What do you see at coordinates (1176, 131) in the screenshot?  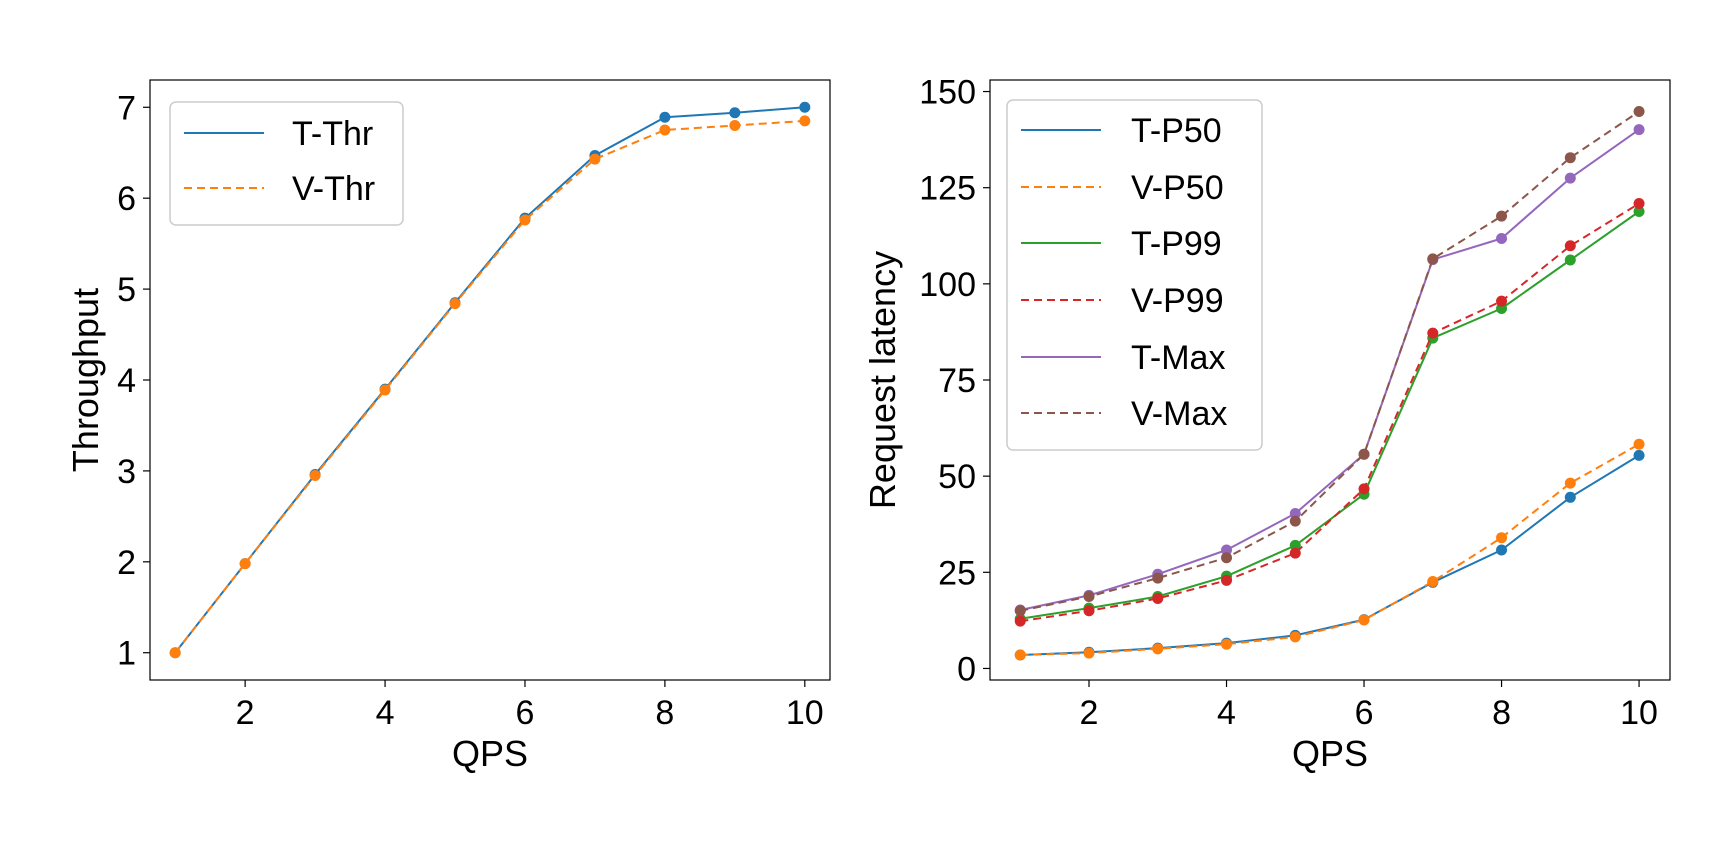 I see `legend-label-t-p50: T-P50` at bounding box center [1176, 131].